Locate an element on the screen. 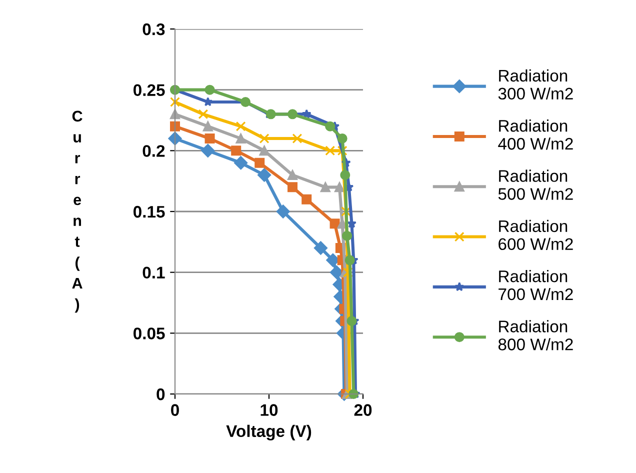 The width and height of the screenshot is (636, 473). y-tick-label: 0.25 is located at coordinates (149, 90).